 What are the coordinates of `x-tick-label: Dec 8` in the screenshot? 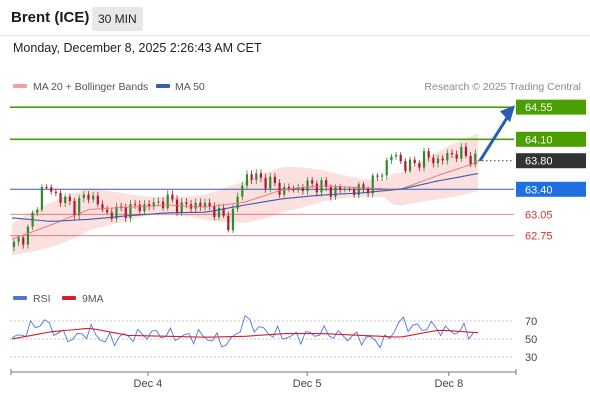 It's located at (449, 384).